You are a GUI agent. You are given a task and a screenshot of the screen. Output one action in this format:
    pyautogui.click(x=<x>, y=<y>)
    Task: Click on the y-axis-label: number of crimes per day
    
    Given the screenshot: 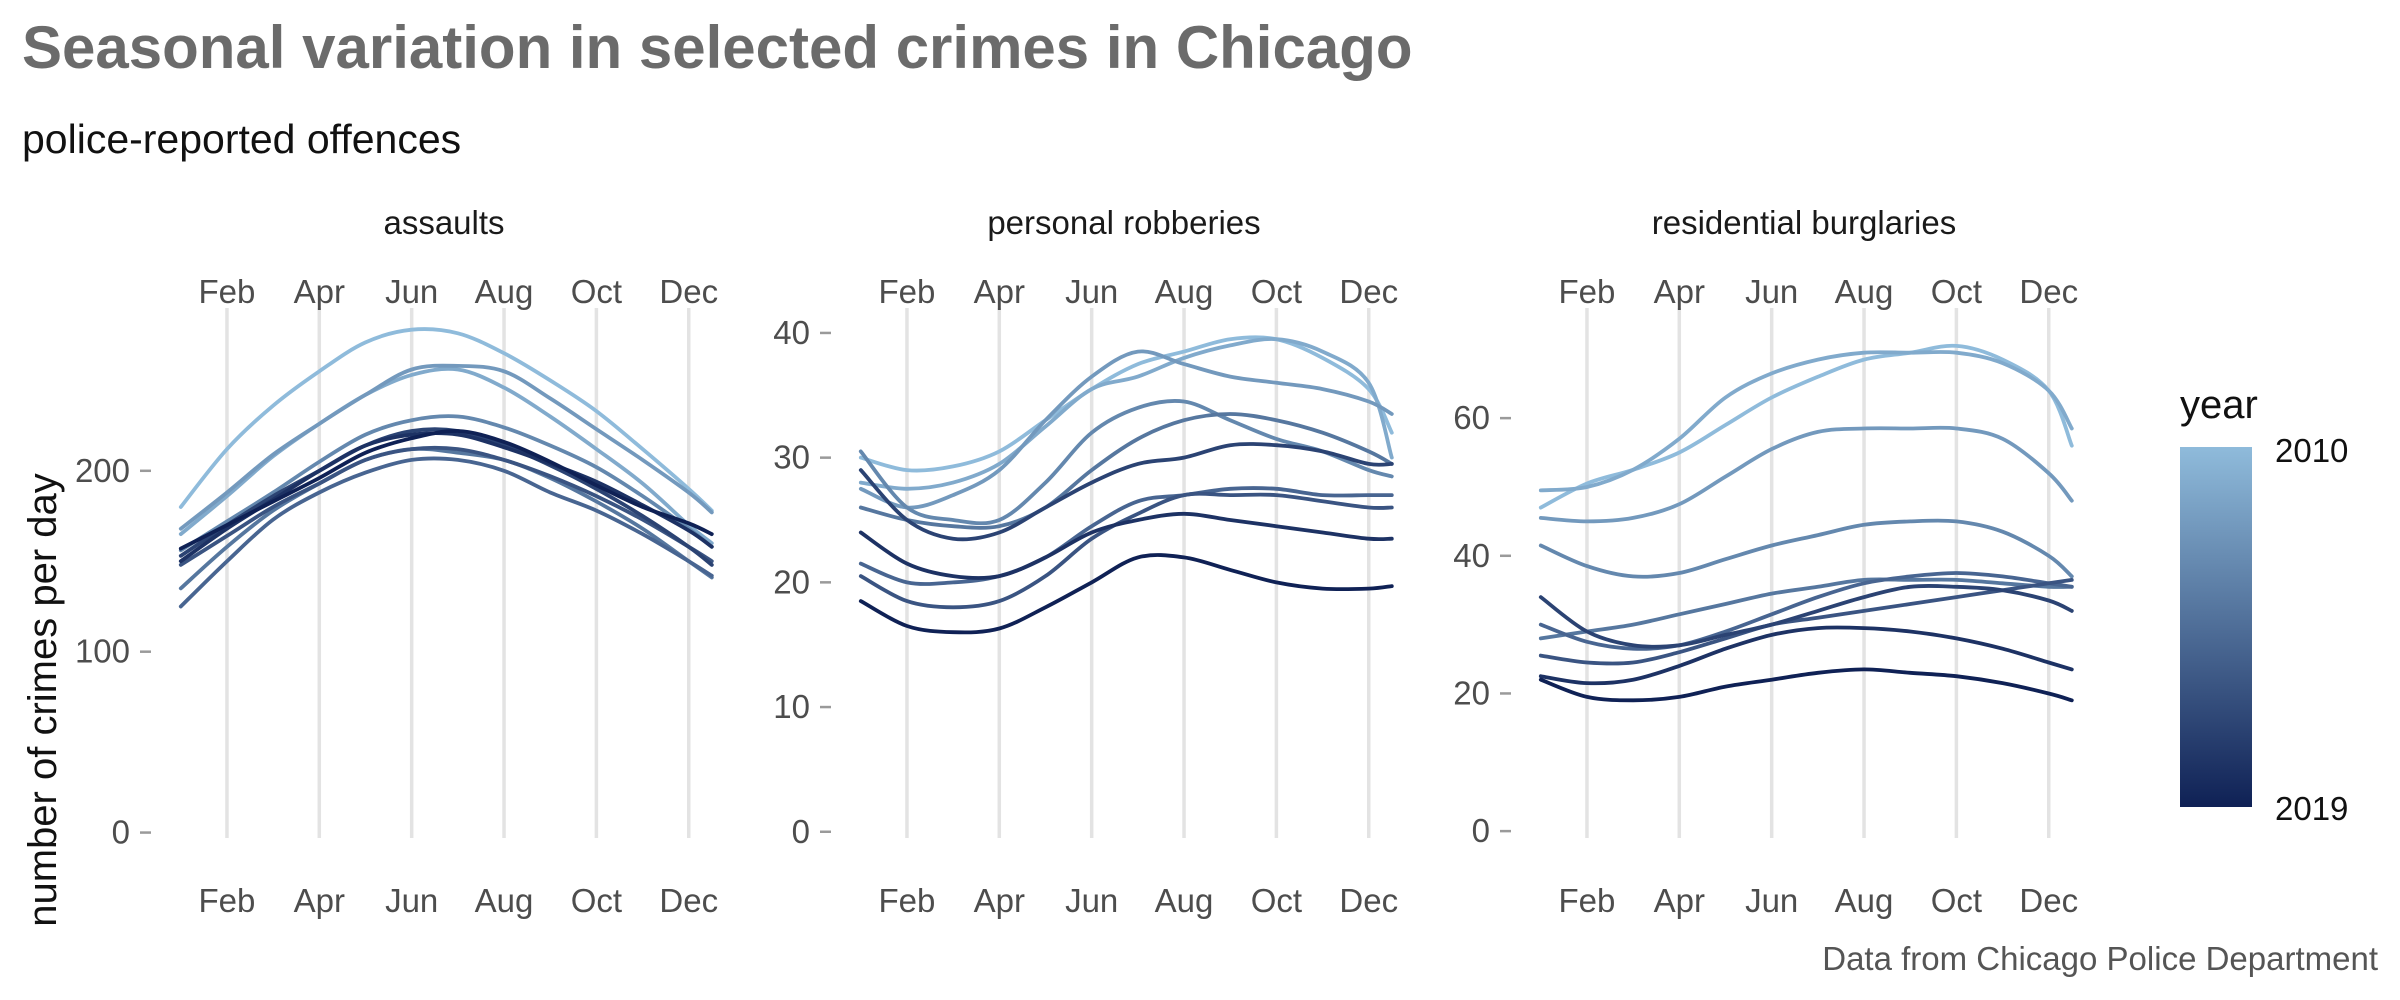 What is the action you would take?
    pyautogui.click(x=43, y=700)
    